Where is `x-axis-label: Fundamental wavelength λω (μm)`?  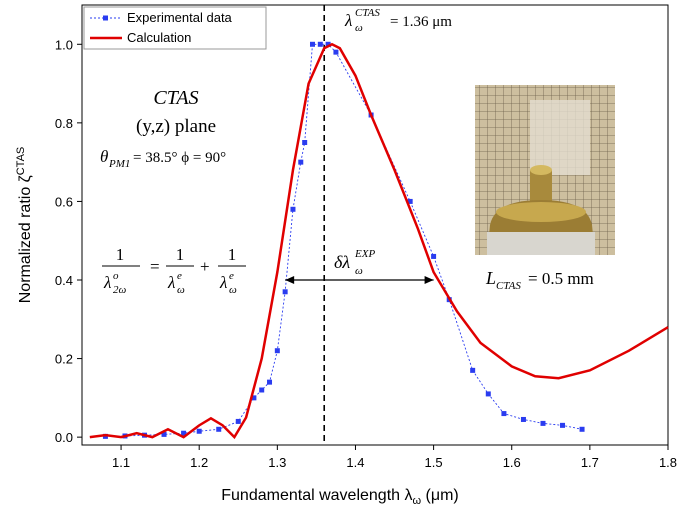
x-axis-label: Fundamental wavelength λω (μm) is located at coordinates (339, 497).